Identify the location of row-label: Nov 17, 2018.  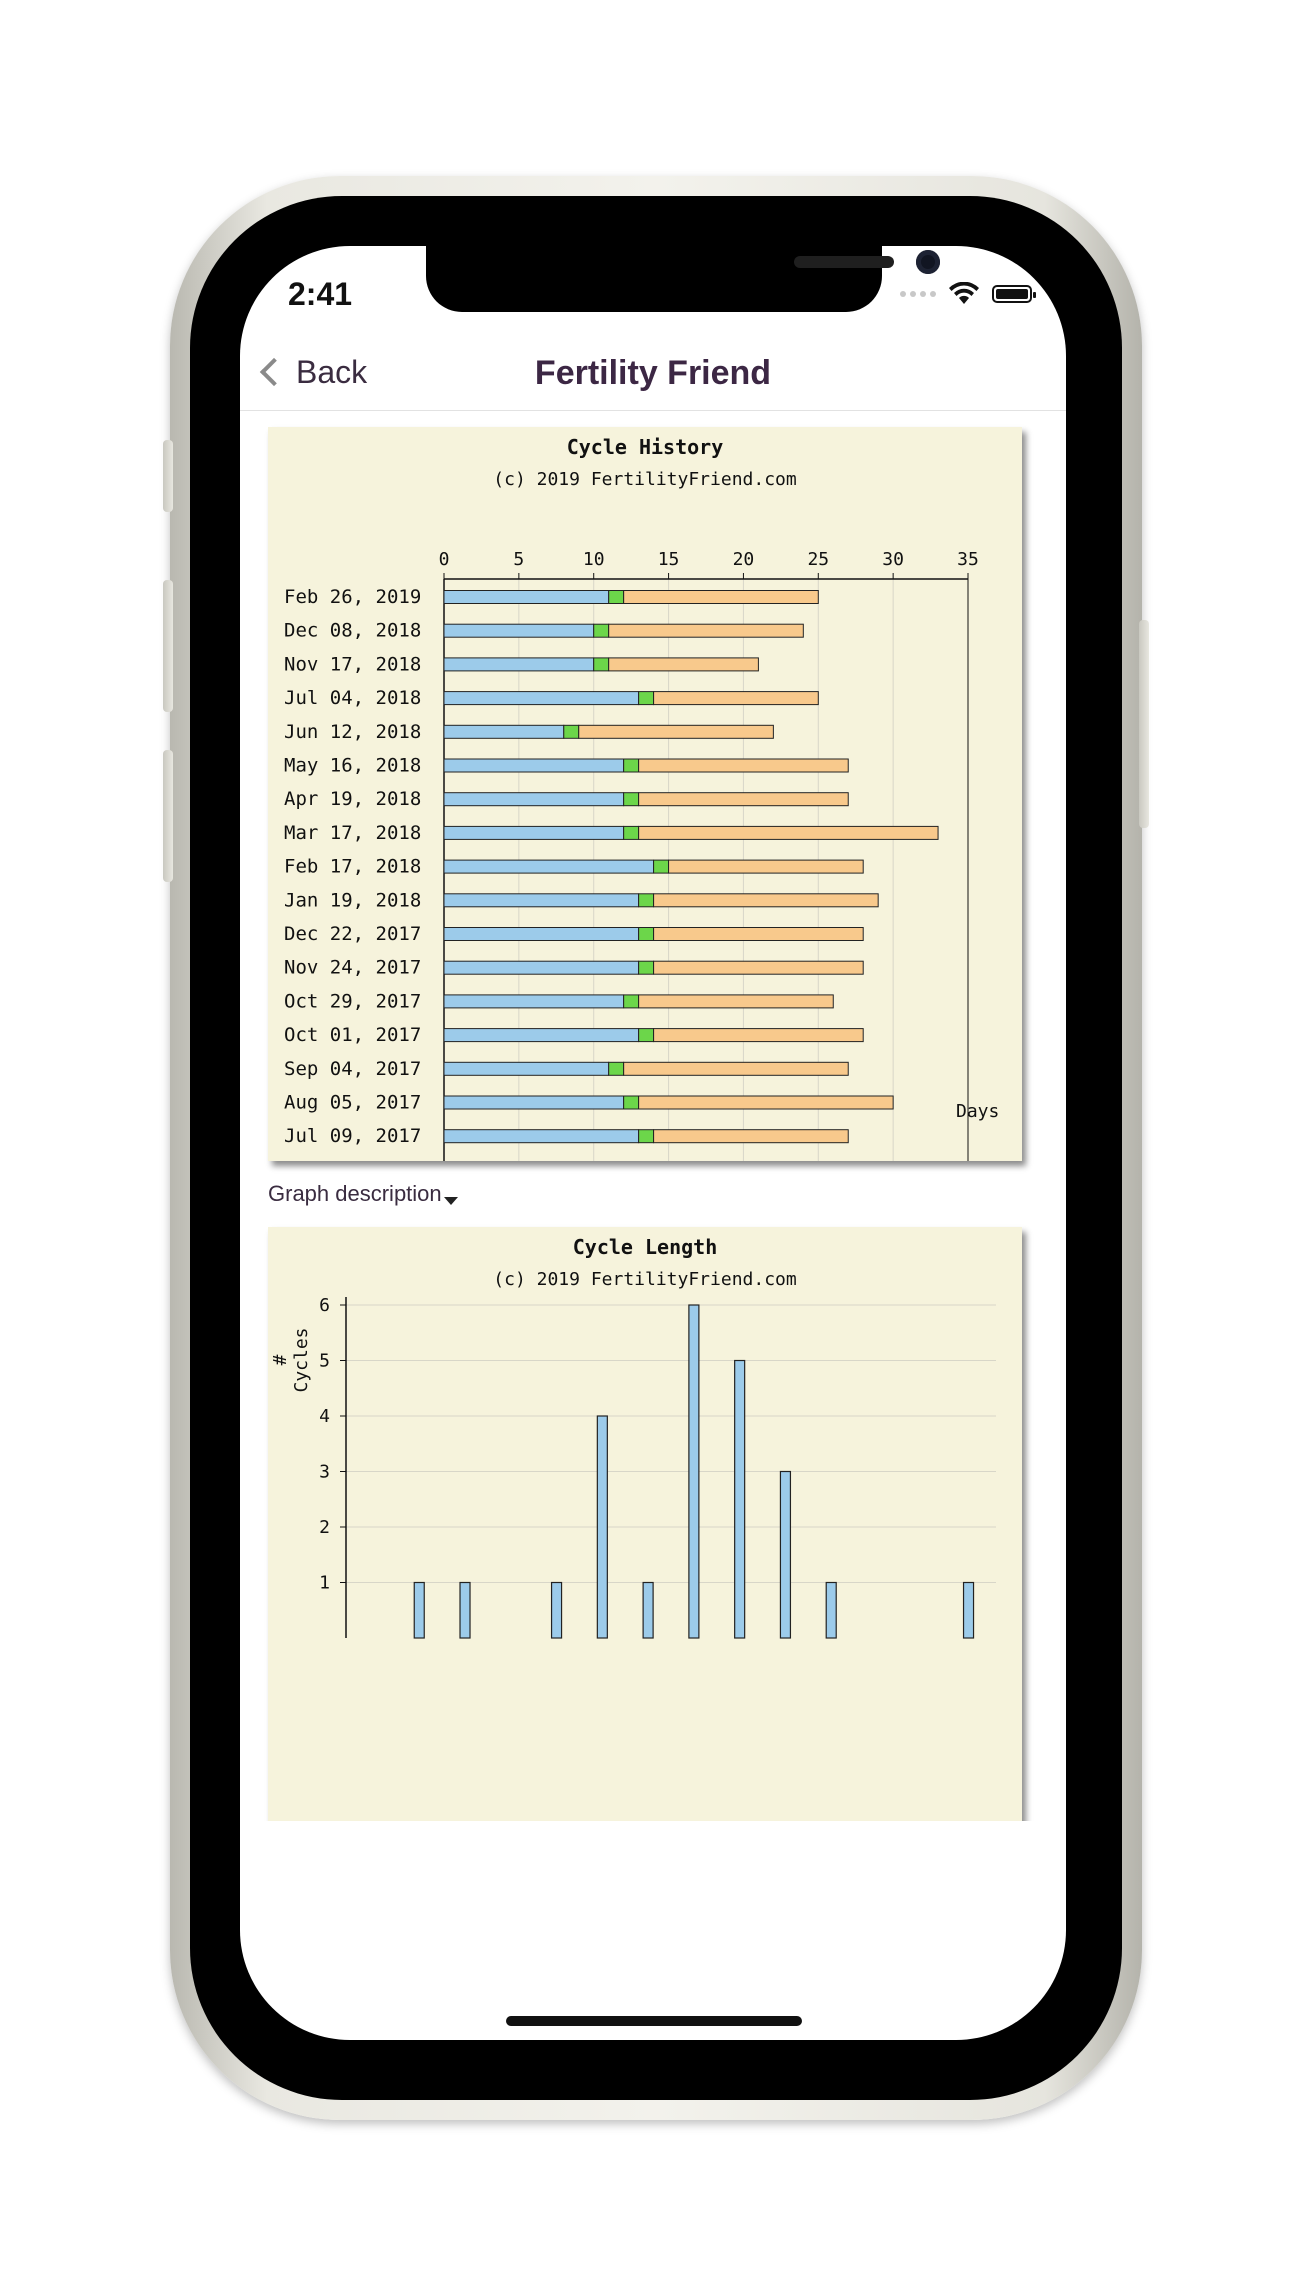
(352, 664).